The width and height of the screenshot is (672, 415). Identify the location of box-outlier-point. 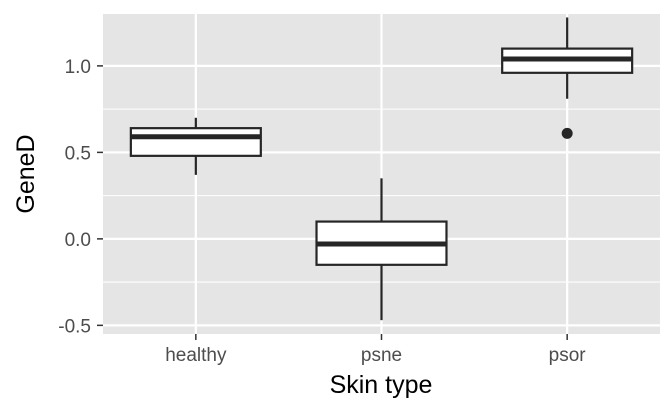
(567, 133).